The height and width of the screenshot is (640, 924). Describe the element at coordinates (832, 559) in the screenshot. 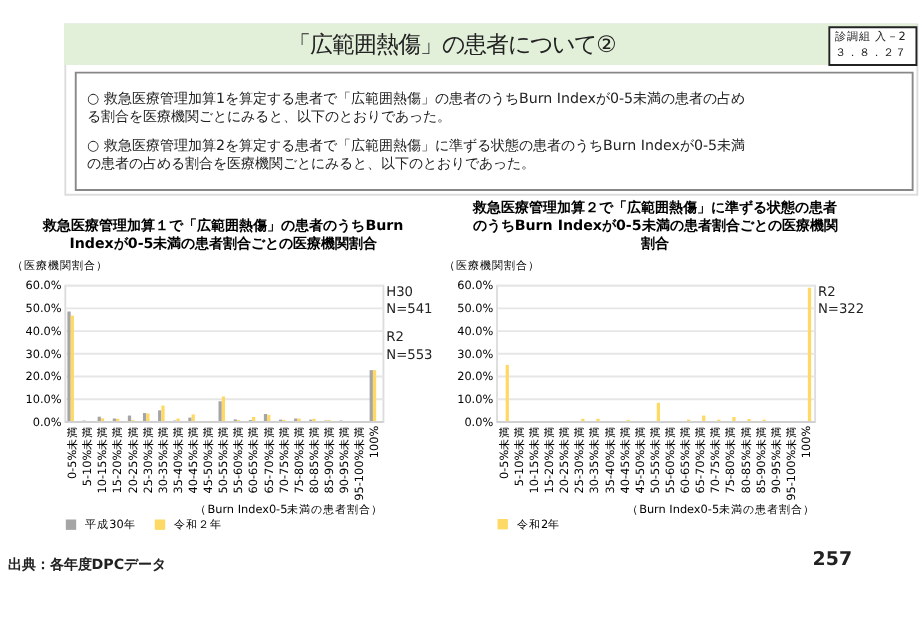

I see `text: 257` at that location.